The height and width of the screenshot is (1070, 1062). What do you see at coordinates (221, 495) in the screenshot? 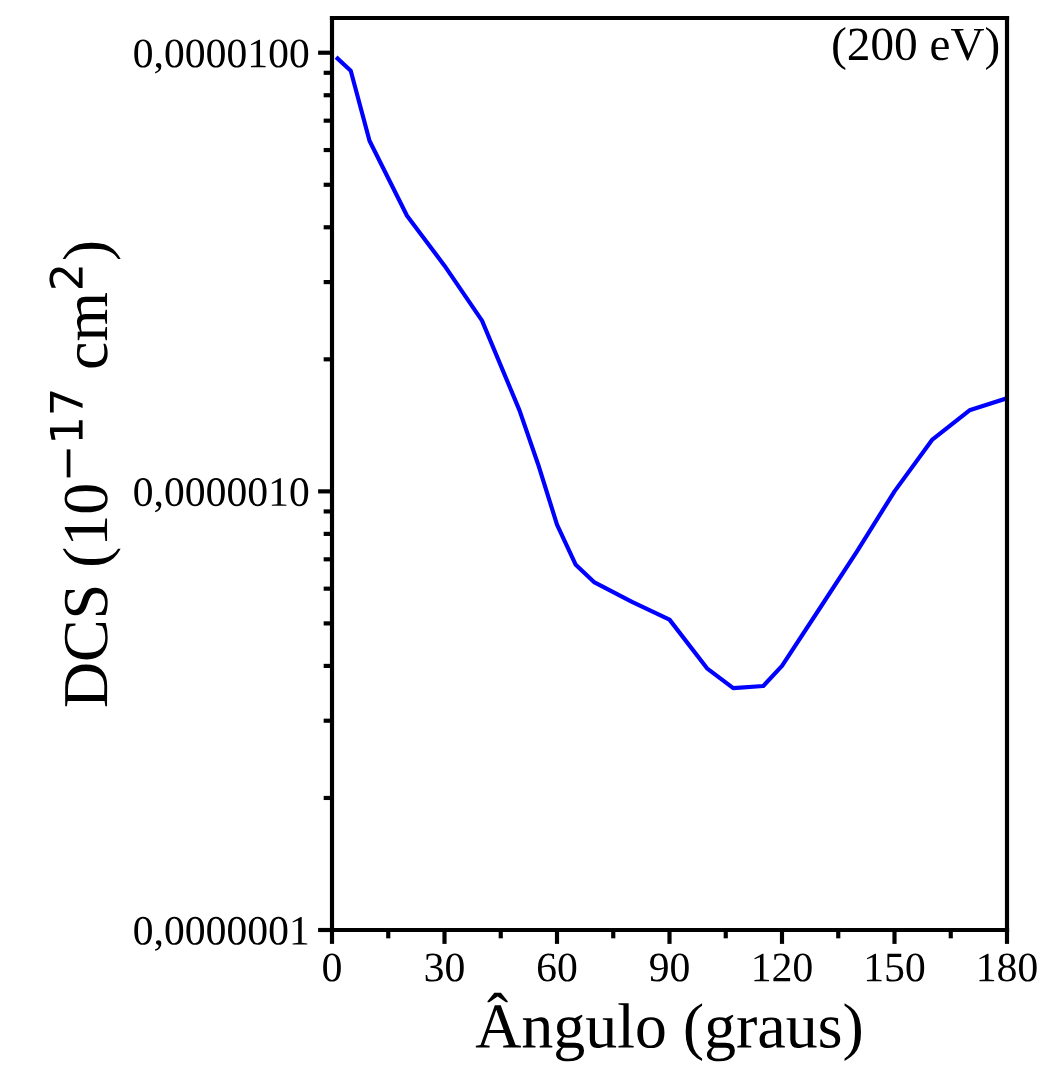
I see `y-tick-label: 0,0000010` at bounding box center [221, 495].